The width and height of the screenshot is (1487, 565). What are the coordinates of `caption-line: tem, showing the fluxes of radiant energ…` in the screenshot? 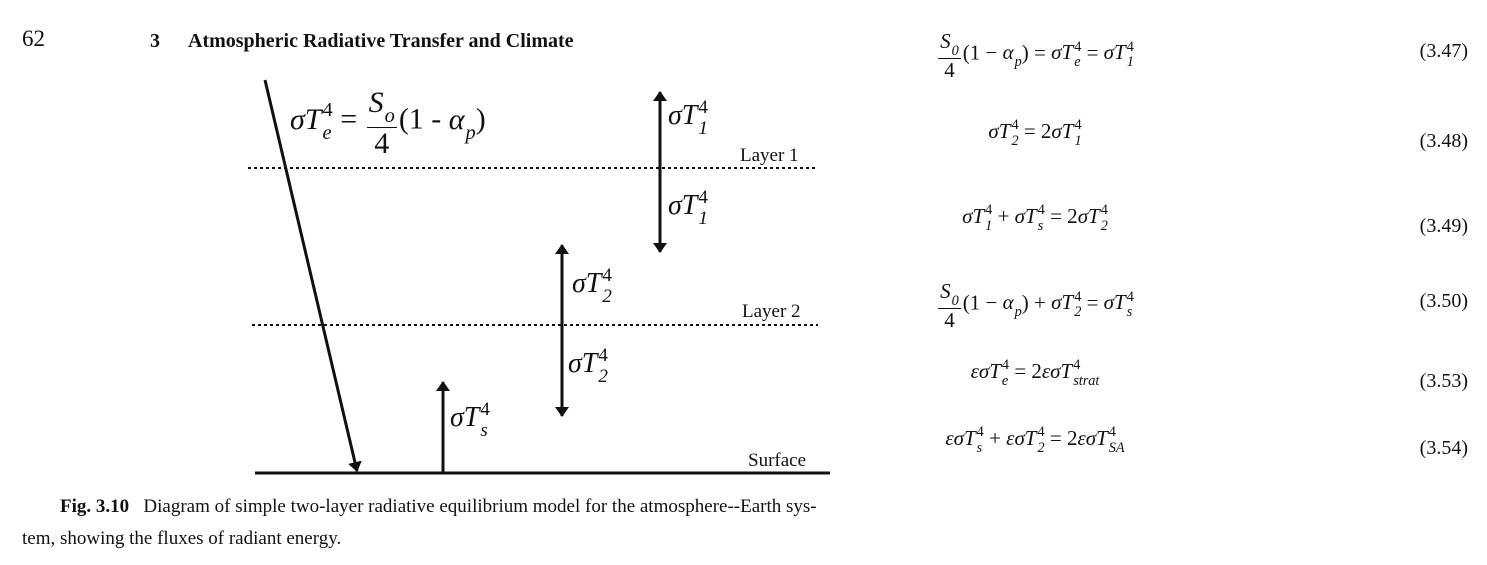 It's located at (182, 538).